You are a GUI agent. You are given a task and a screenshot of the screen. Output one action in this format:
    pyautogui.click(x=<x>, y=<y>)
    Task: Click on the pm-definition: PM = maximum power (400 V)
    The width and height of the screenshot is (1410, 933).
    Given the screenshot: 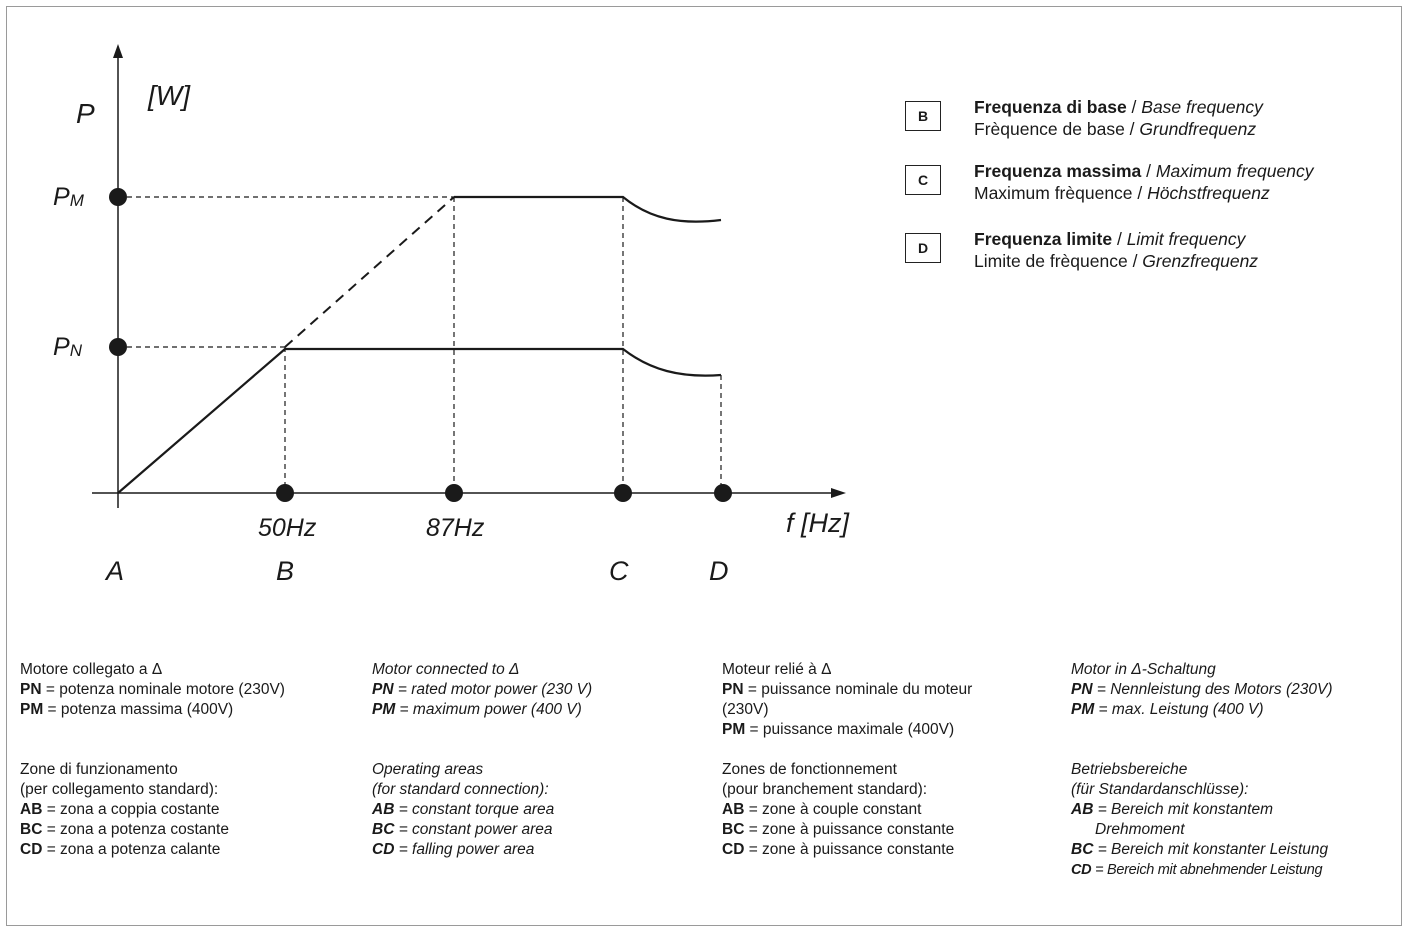 What is the action you would take?
    pyautogui.click(x=477, y=709)
    